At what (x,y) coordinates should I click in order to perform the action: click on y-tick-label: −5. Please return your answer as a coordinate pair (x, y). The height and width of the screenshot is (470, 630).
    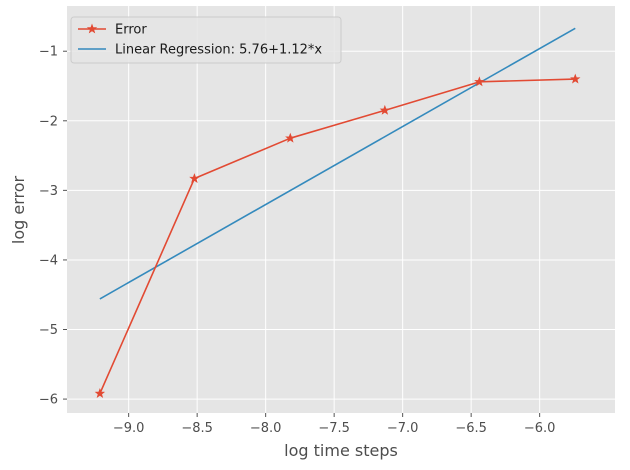
    Looking at the image, I should click on (48, 330).